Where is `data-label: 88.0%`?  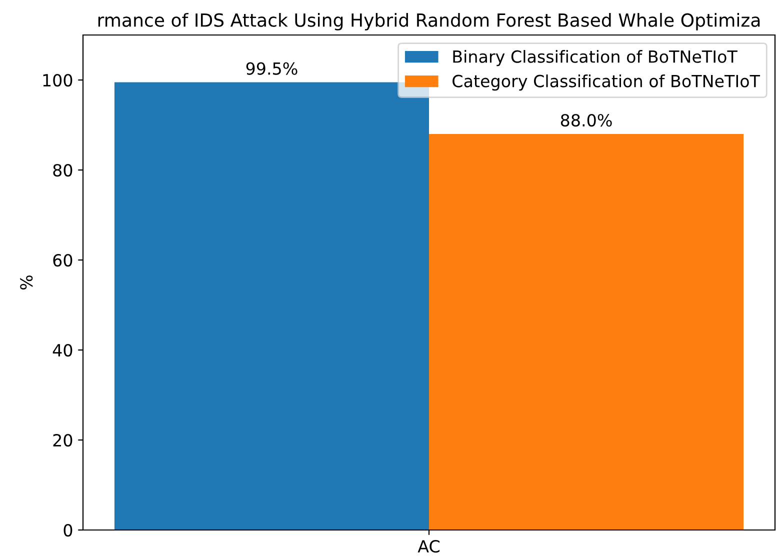
data-label: 88.0% is located at coordinates (586, 120).